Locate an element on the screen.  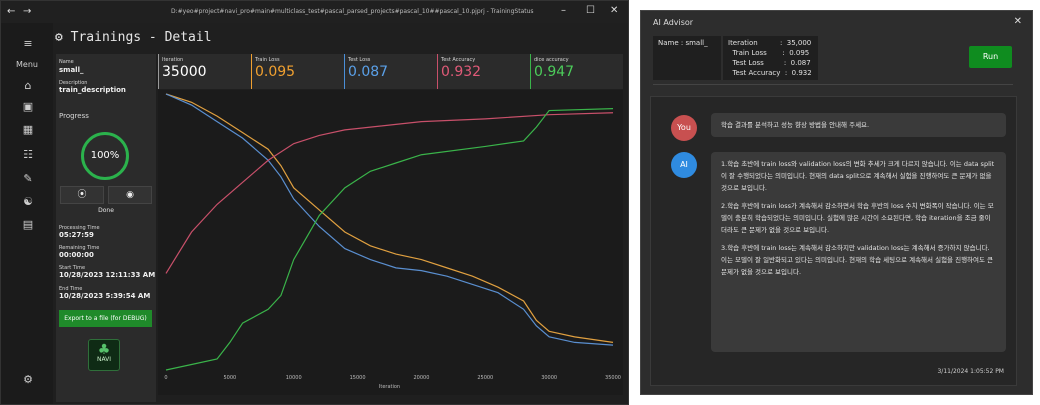
x-tick-label: 0 is located at coordinates (165, 378).